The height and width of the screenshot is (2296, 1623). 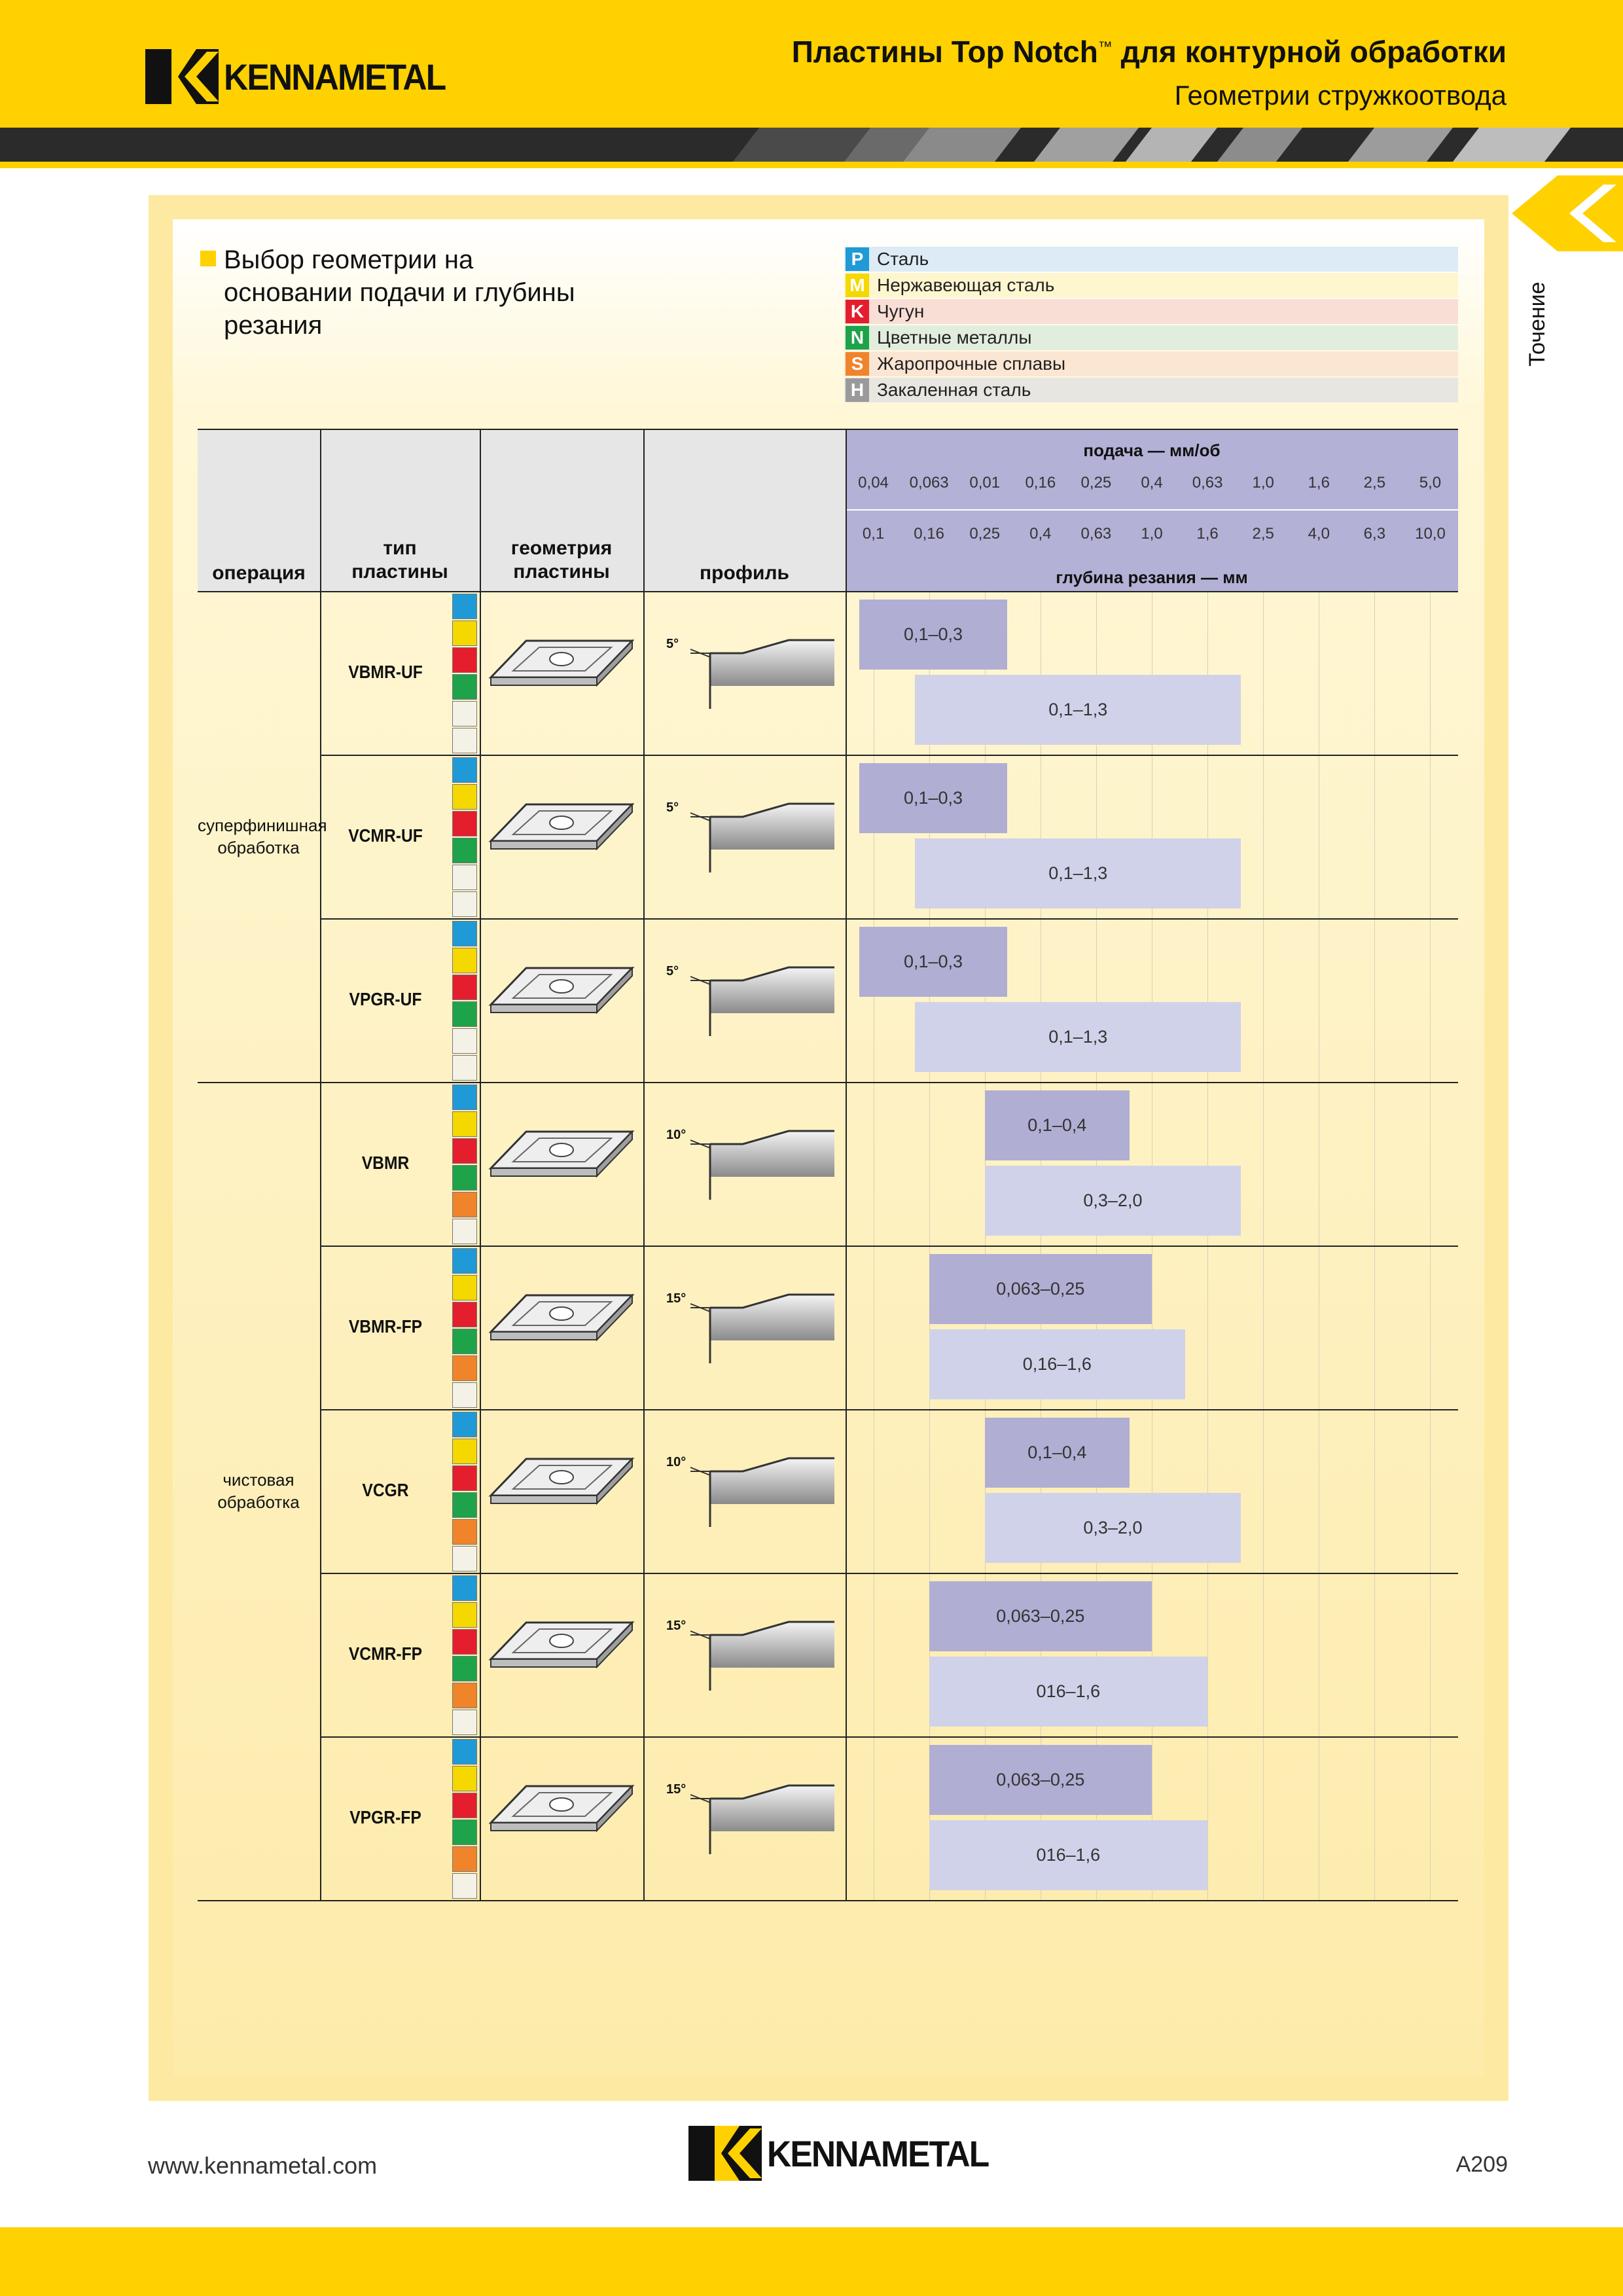 I want to click on feed-tick-label: 0,04, so click(x=874, y=483).